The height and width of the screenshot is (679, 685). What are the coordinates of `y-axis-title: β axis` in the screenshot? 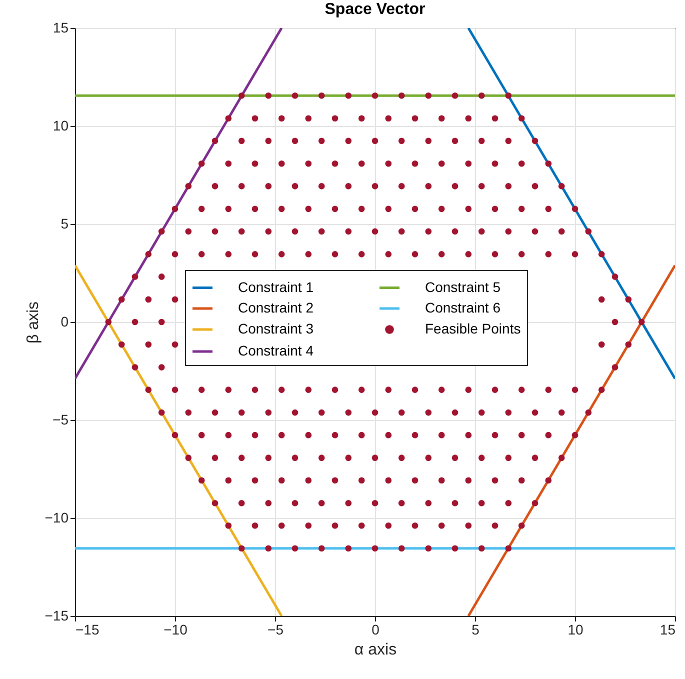 It's located at (33, 322).